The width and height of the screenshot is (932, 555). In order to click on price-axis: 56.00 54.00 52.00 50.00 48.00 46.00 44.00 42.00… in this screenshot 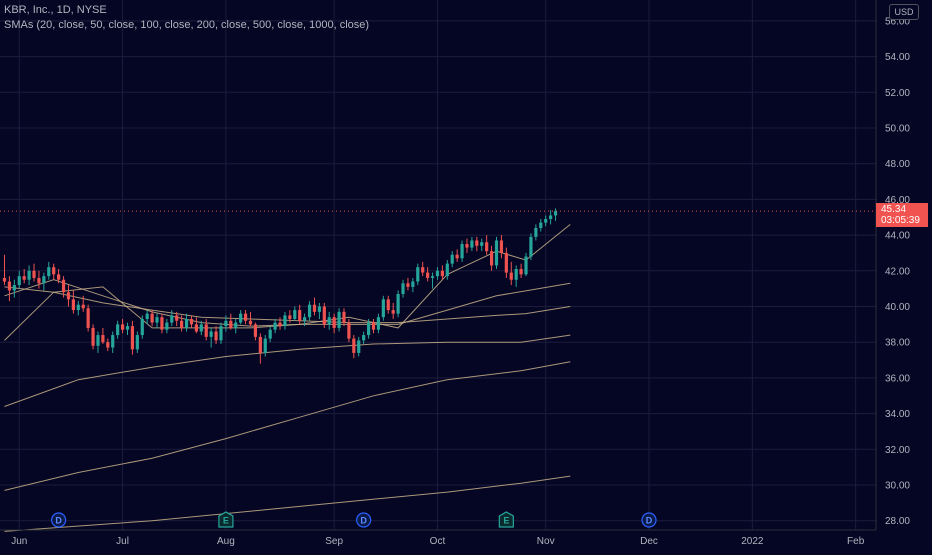, I will do `click(892, 265)`.